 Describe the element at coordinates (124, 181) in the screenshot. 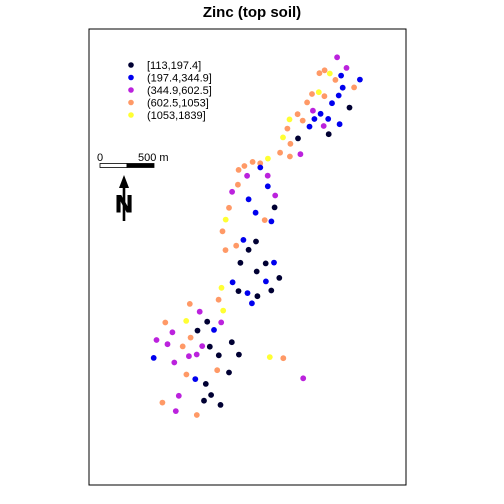

I see `north-arrow-head` at that location.